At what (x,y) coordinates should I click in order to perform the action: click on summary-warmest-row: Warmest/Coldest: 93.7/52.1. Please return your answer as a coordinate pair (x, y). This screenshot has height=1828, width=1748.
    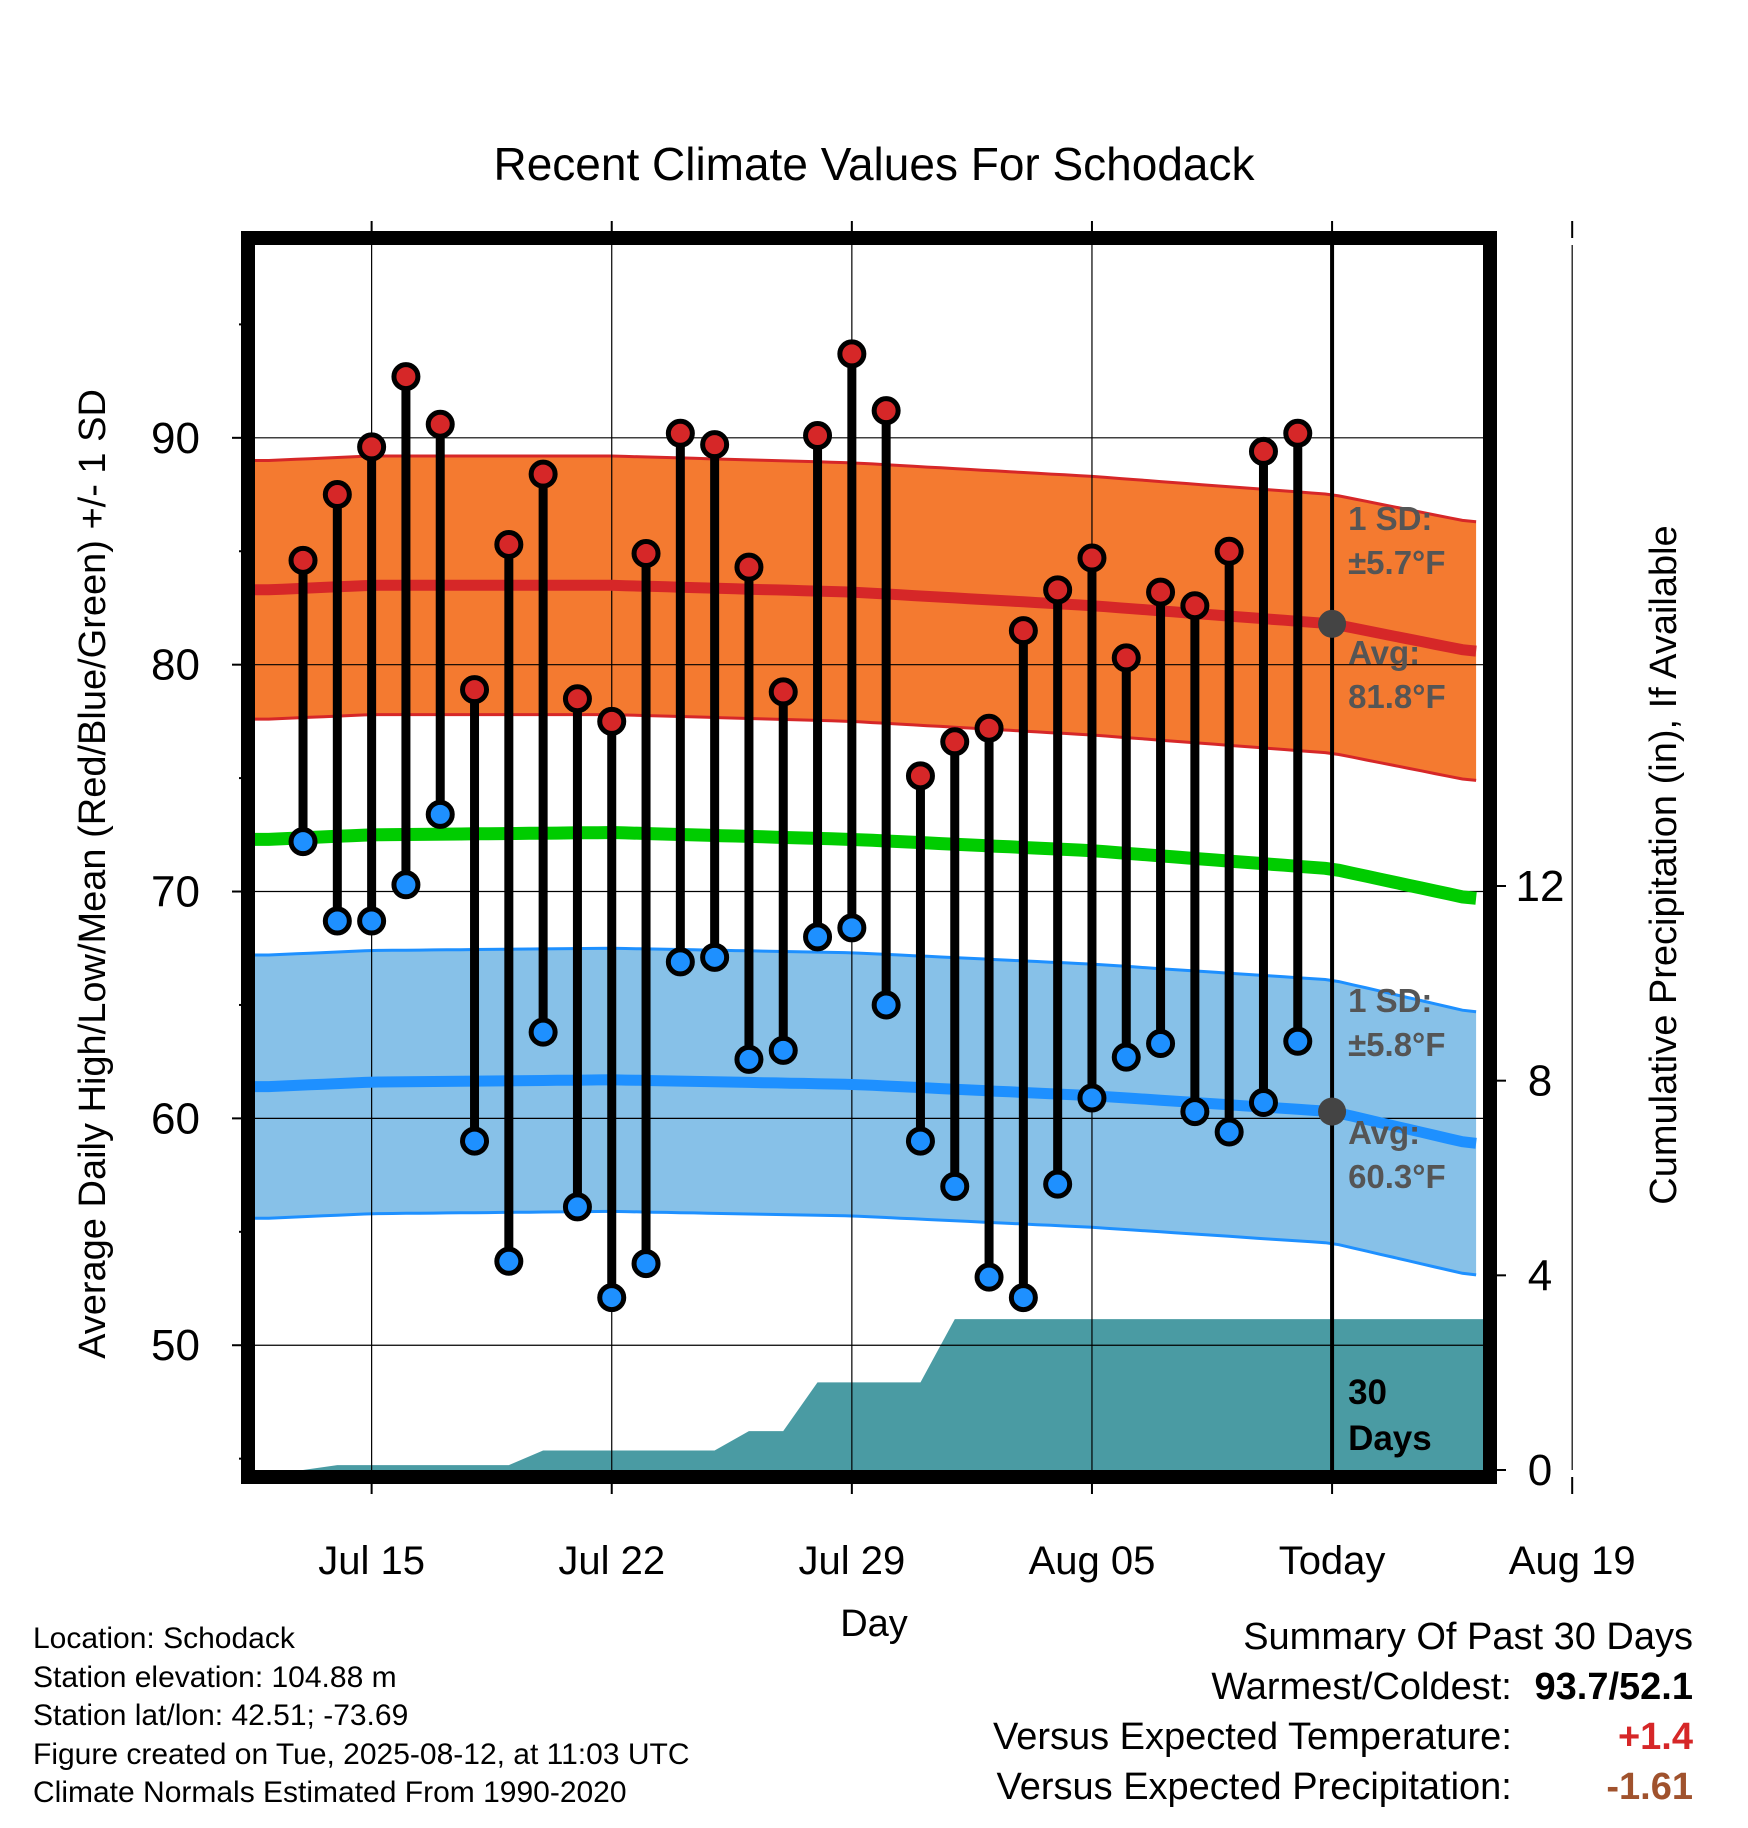
    Looking at the image, I should click on (1343, 1687).